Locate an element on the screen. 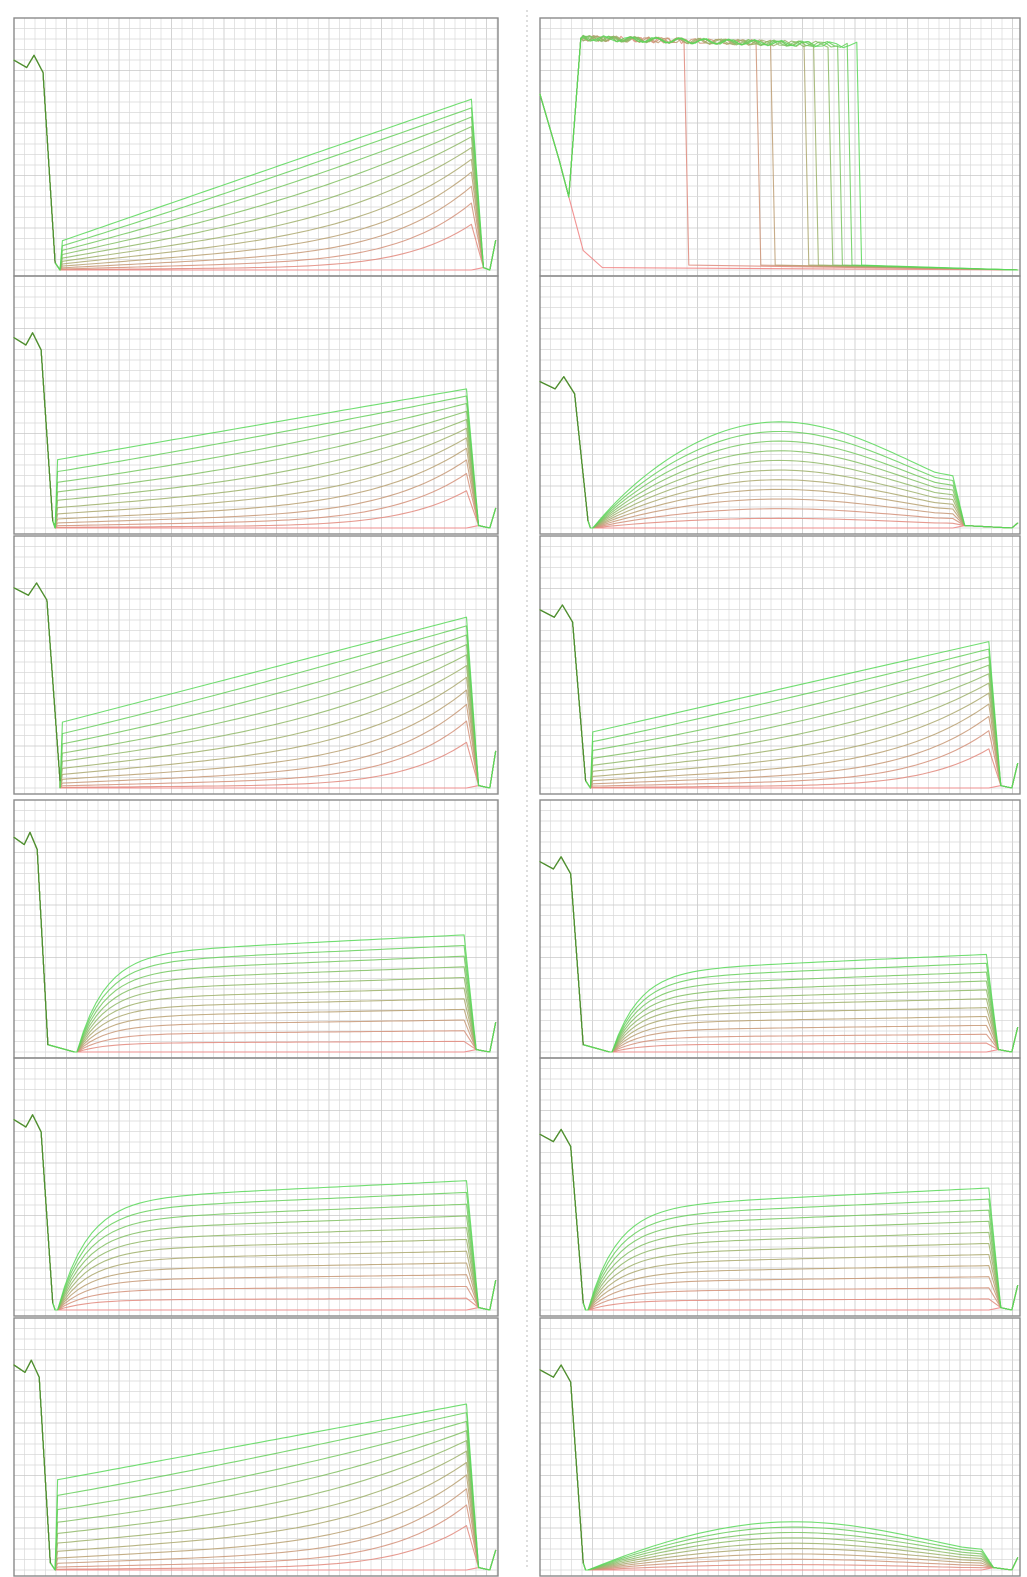 The height and width of the screenshot is (1577, 1027). chart-panel-row3-right is located at coordinates (780, 665).